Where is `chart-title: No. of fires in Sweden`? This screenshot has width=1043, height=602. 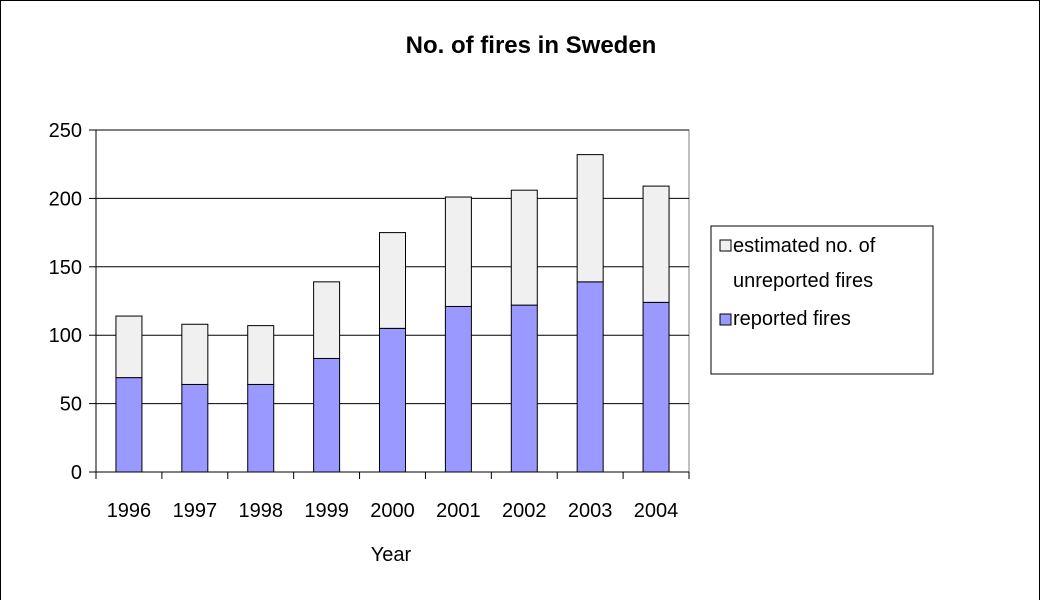 chart-title: No. of fires in Sweden is located at coordinates (531, 45).